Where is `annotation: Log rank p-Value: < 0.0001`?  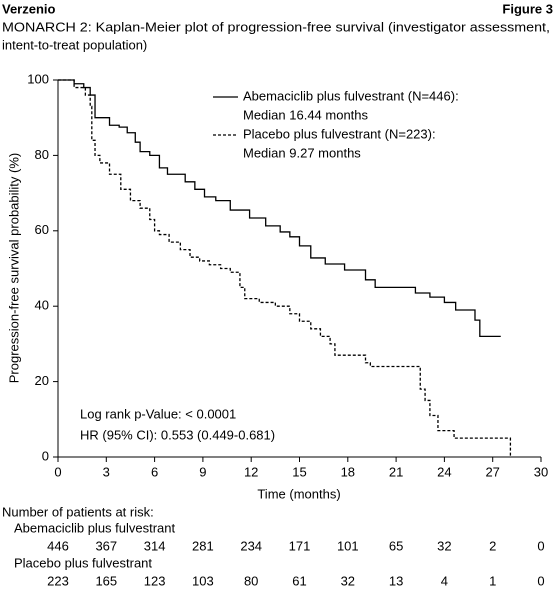
annotation: Log rank p-Value: < 0.0001 is located at coordinates (158, 413).